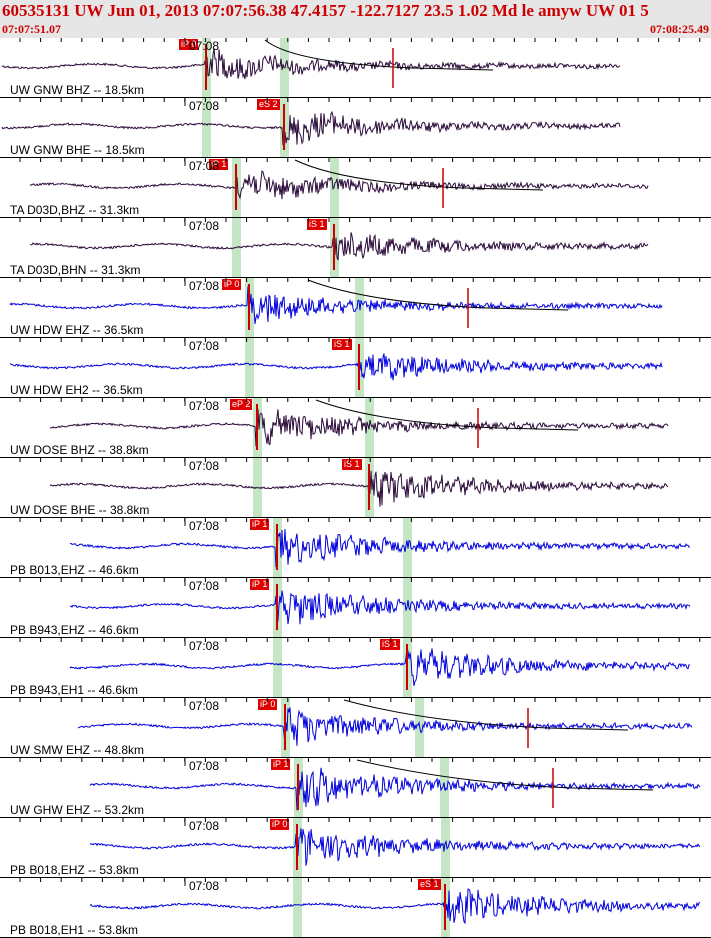 Image resolution: width=711 pixels, height=938 pixels. I want to click on trace-row: iP 0 07:08 UW SMW EHZ -- 48.8km, so click(355, 728).